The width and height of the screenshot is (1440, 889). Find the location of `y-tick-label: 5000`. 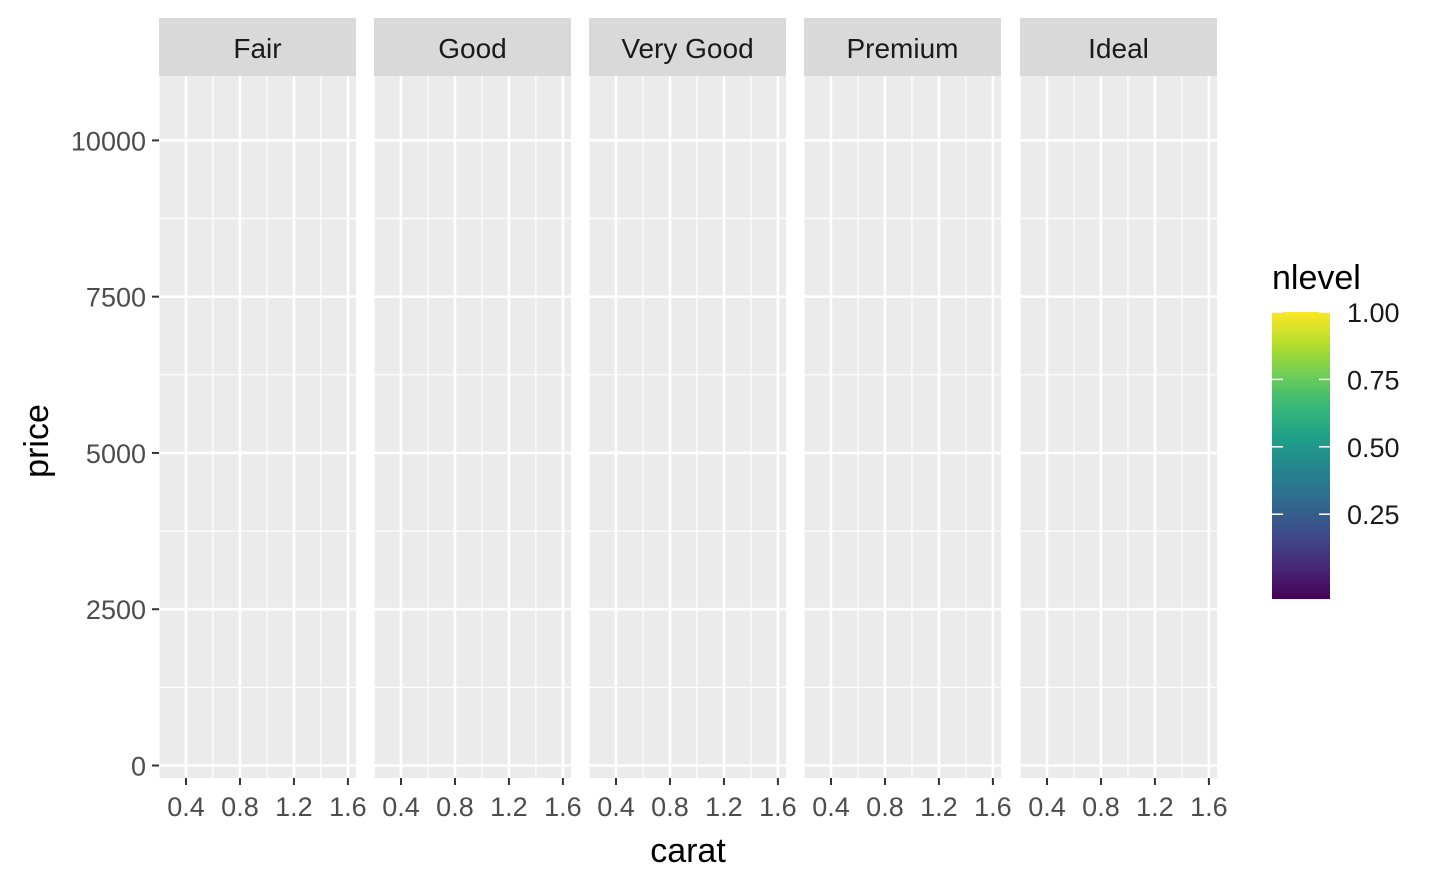

y-tick-label: 5000 is located at coordinates (116, 454).